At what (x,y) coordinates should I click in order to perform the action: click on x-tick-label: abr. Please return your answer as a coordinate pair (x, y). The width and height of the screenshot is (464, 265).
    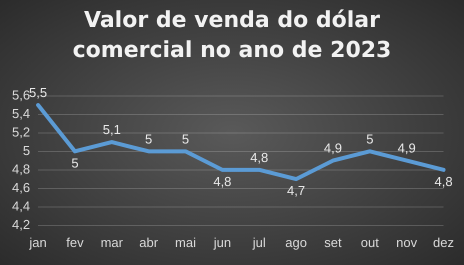
    Looking at the image, I should click on (149, 242).